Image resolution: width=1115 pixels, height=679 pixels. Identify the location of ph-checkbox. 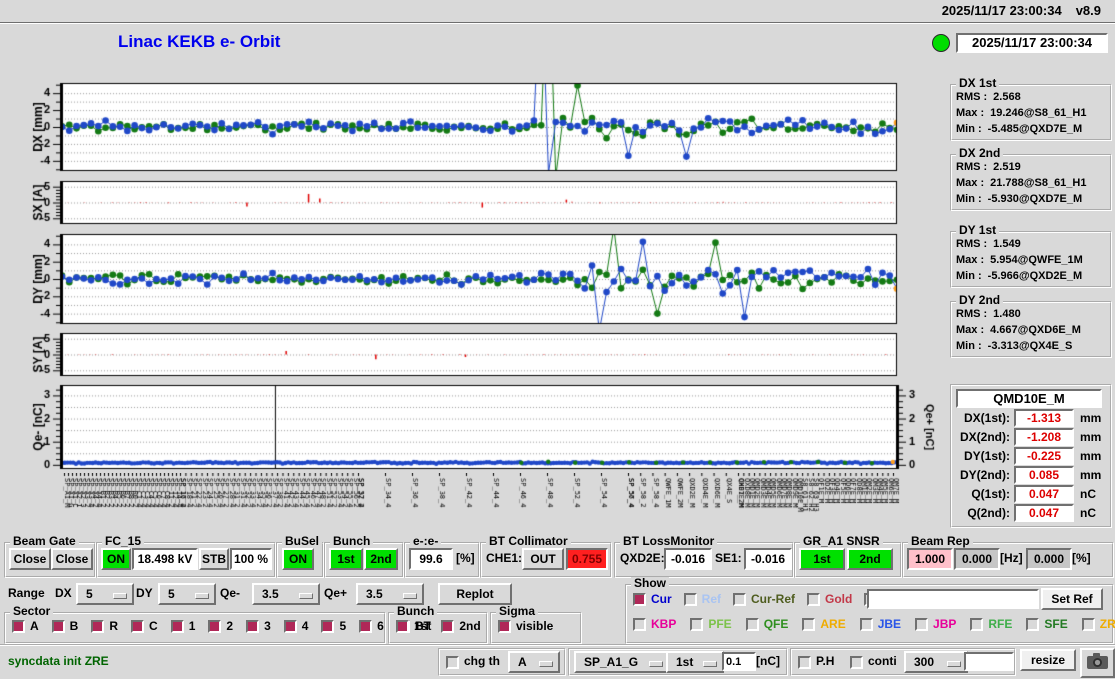
(804, 662).